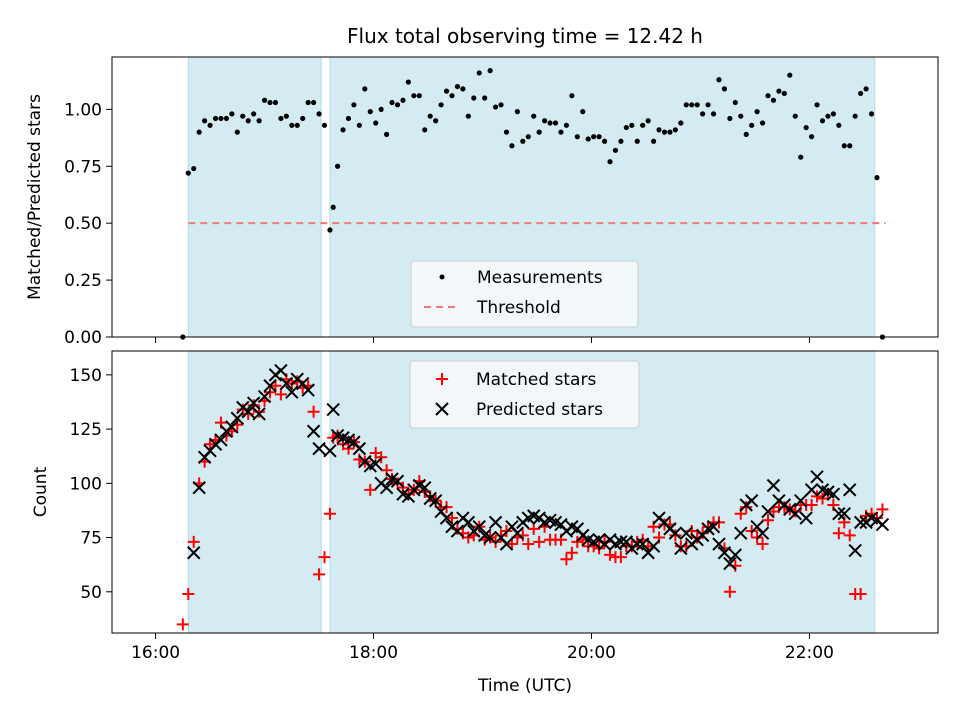 The height and width of the screenshot is (720, 960). I want to click on y-tick-label: 1.00, so click(83, 110).